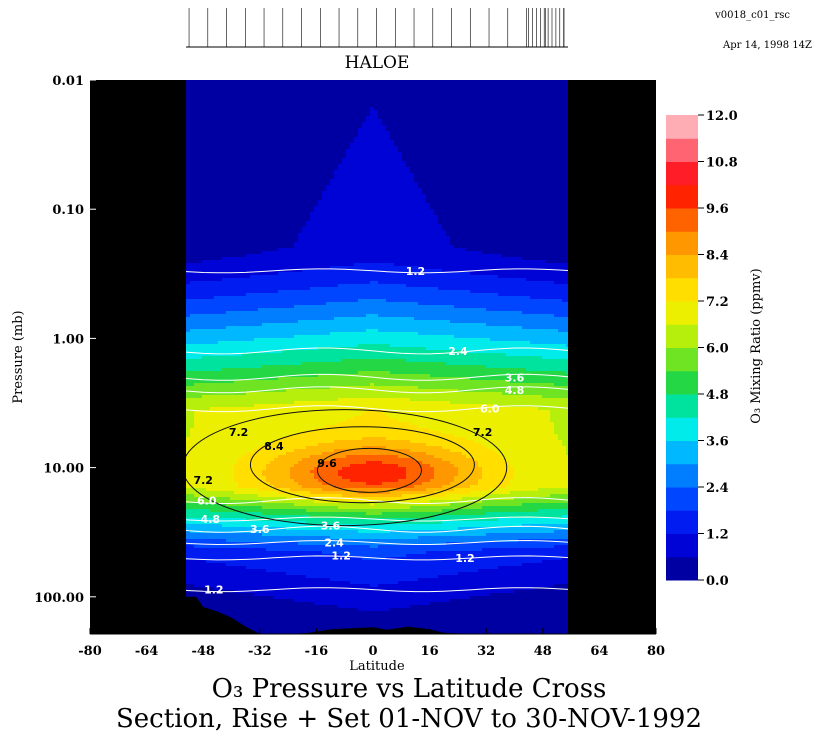 The height and width of the screenshot is (733, 818). What do you see at coordinates (377, 63) in the screenshot?
I see `instrument-label: HALOE` at bounding box center [377, 63].